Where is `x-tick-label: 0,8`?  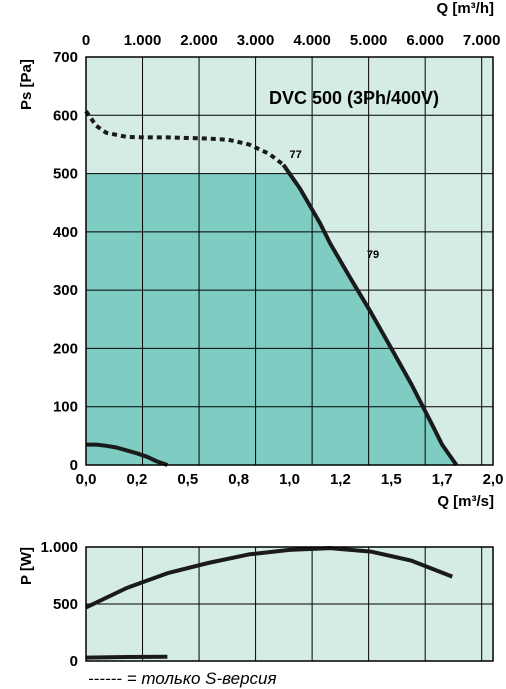
x-tick-label: 0,8 is located at coordinates (238, 479).